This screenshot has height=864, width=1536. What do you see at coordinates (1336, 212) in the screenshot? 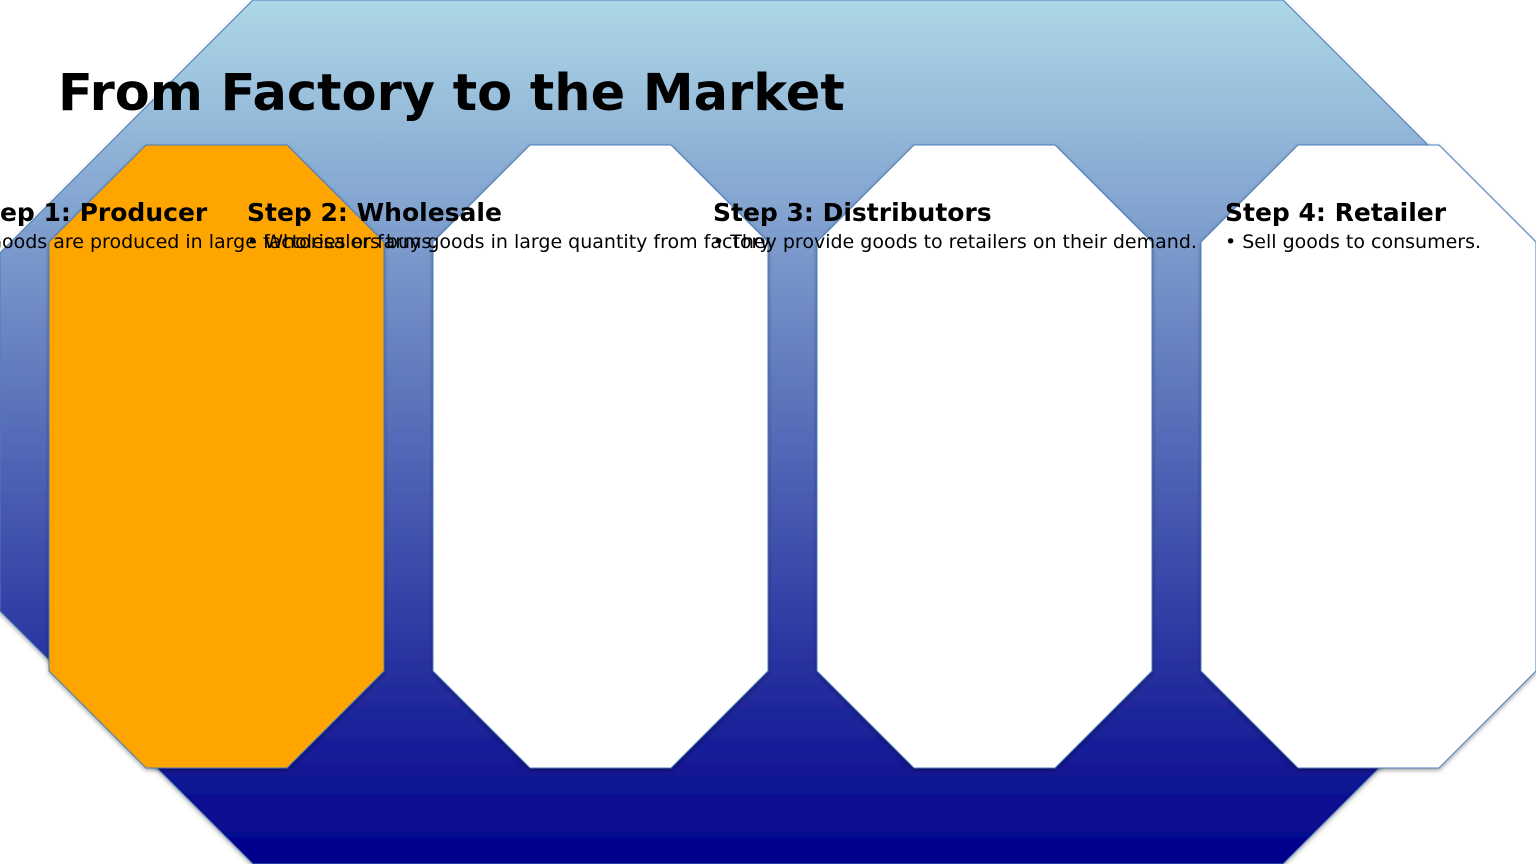
I see `step-4-heading: Step 4: Retailer` at bounding box center [1336, 212].